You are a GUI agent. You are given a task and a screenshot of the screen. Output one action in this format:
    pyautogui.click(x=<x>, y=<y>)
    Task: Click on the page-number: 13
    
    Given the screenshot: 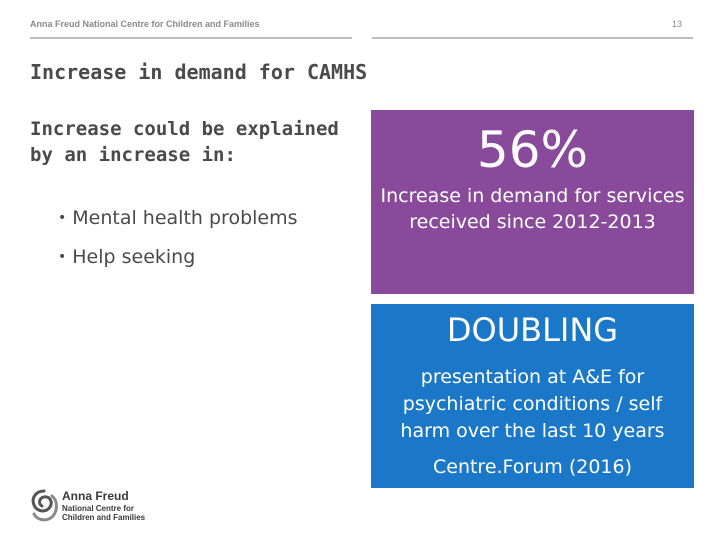 What is the action you would take?
    pyautogui.click(x=677, y=24)
    